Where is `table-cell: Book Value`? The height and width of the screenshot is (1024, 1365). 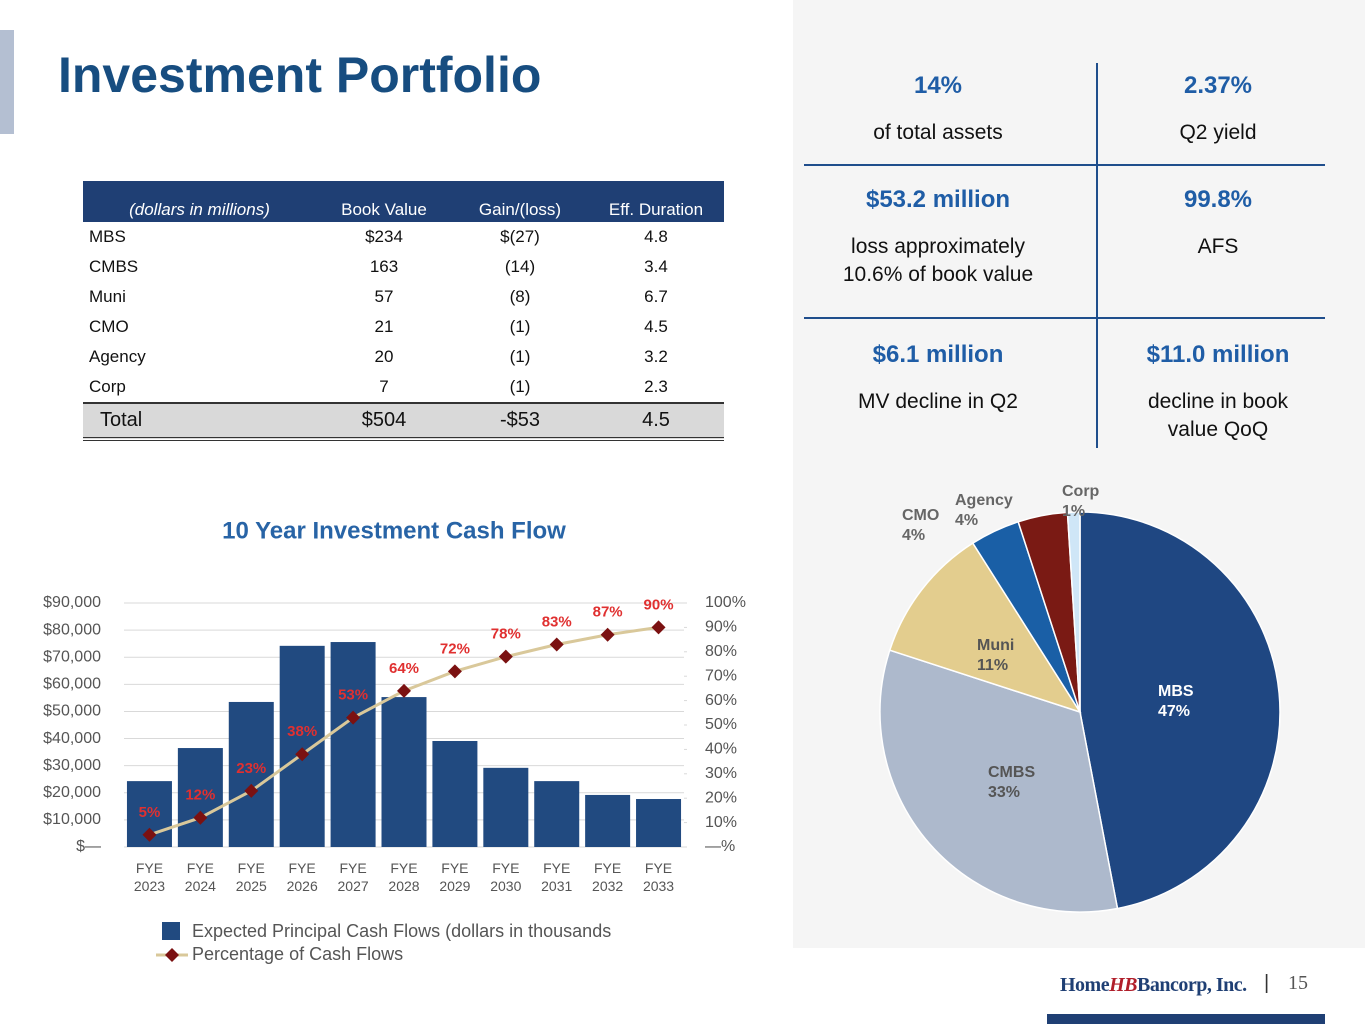 table-cell: Book Value is located at coordinates (384, 209).